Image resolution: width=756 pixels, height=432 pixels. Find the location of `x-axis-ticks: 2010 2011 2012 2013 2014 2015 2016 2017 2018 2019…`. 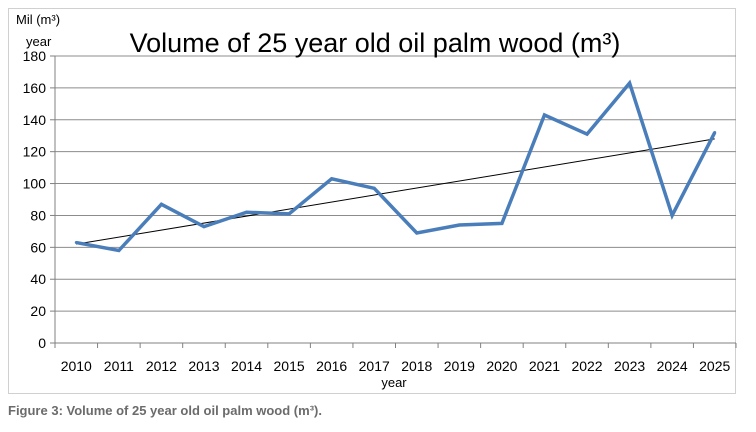

x-axis-ticks: 2010 2011 2012 2013 2014 2015 2016 2017 2018 2019… is located at coordinates (395, 358).